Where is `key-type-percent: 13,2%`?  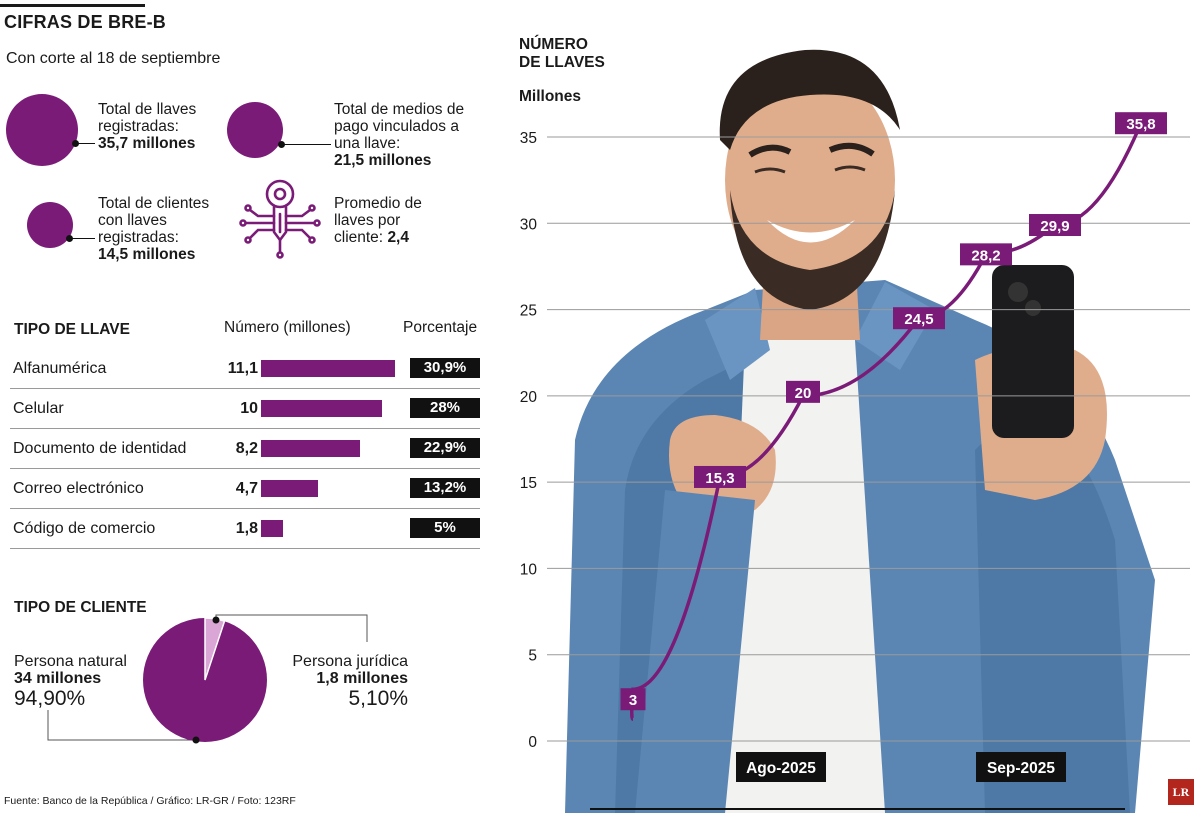 key-type-percent: 13,2% is located at coordinates (445, 488).